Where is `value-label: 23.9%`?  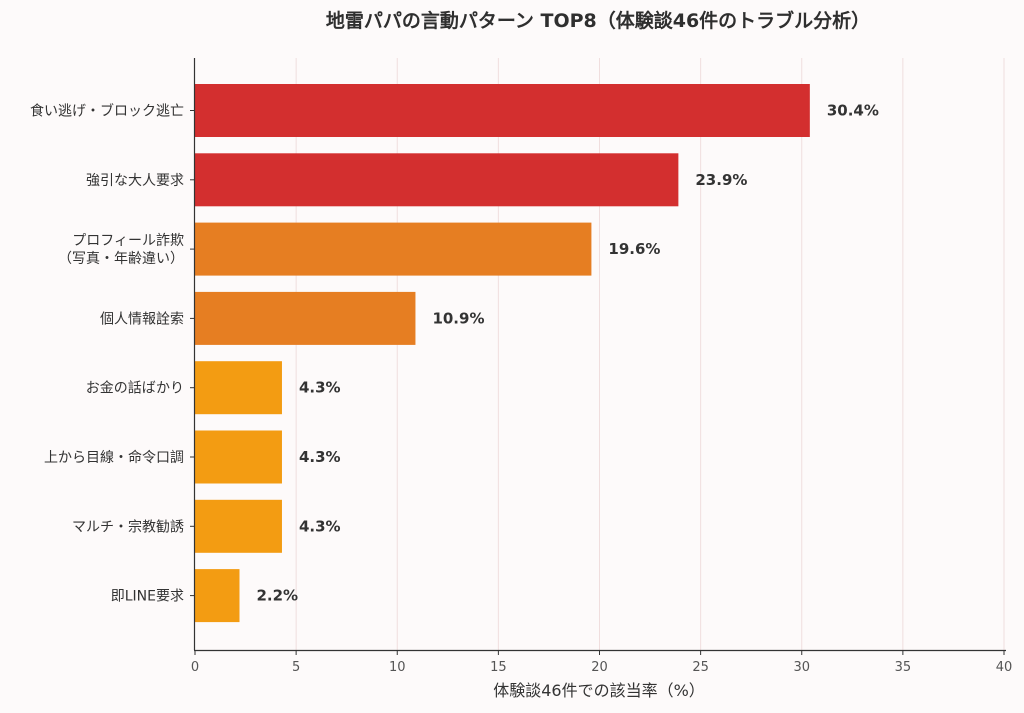 value-label: 23.9% is located at coordinates (721, 180).